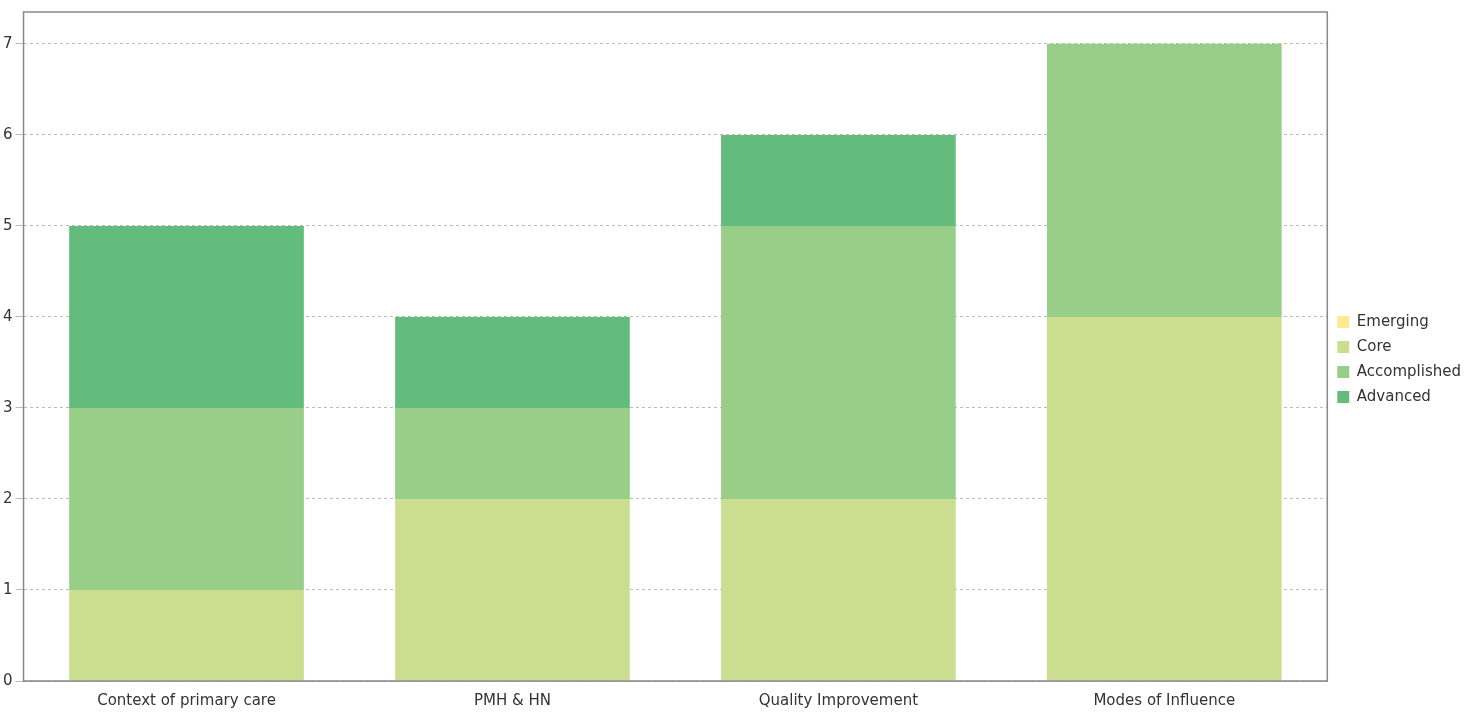 The height and width of the screenshot is (719, 1481). What do you see at coordinates (1409, 370) in the screenshot?
I see `legend-label: Accomplished` at bounding box center [1409, 370].